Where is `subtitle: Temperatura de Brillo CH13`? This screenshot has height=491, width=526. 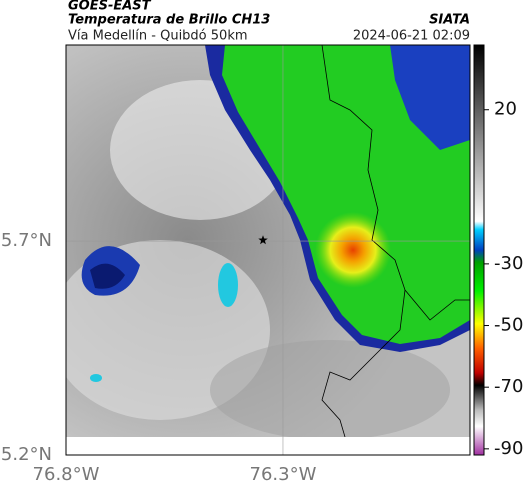 subtitle: Temperatura de Brillo CH13 is located at coordinates (169, 20).